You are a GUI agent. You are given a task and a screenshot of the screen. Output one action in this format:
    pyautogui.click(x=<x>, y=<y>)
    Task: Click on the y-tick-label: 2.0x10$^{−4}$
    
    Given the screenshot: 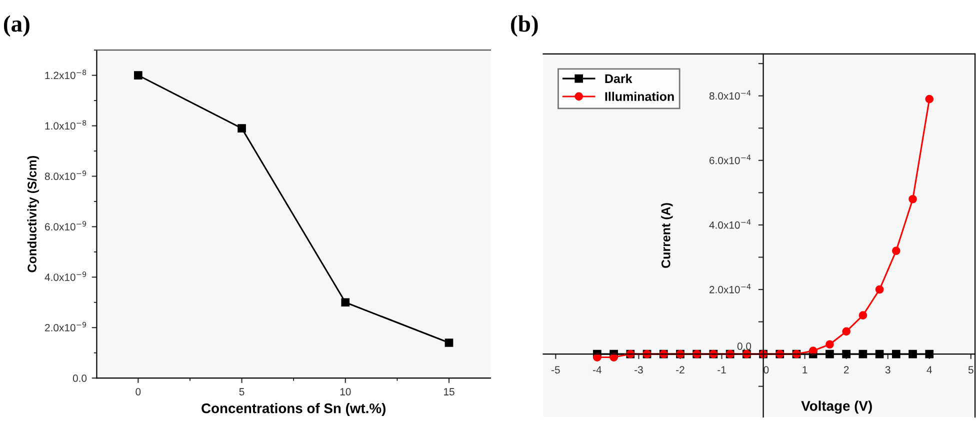 What is the action you would take?
    pyautogui.click(x=730, y=289)
    